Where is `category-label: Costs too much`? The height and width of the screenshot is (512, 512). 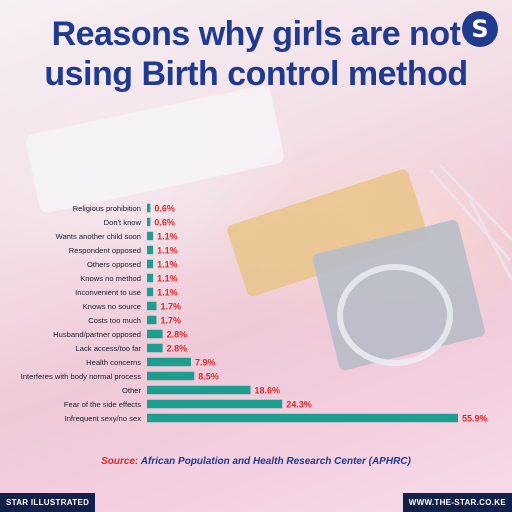 category-label: Costs too much is located at coordinates (114, 320).